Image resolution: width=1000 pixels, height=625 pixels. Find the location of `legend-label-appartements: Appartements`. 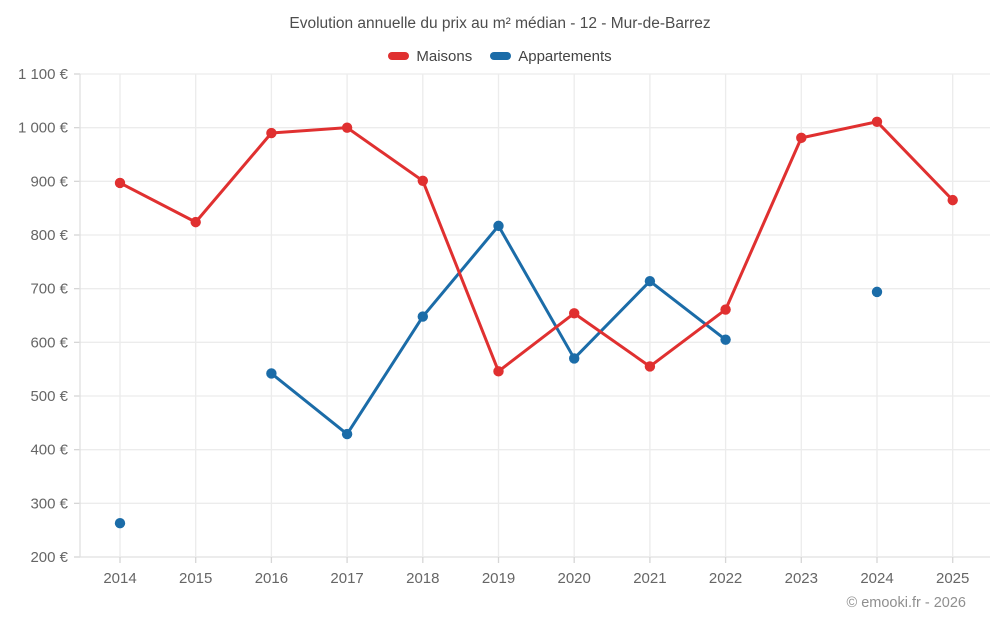

legend-label-appartements: Appartements is located at coordinates (565, 56).